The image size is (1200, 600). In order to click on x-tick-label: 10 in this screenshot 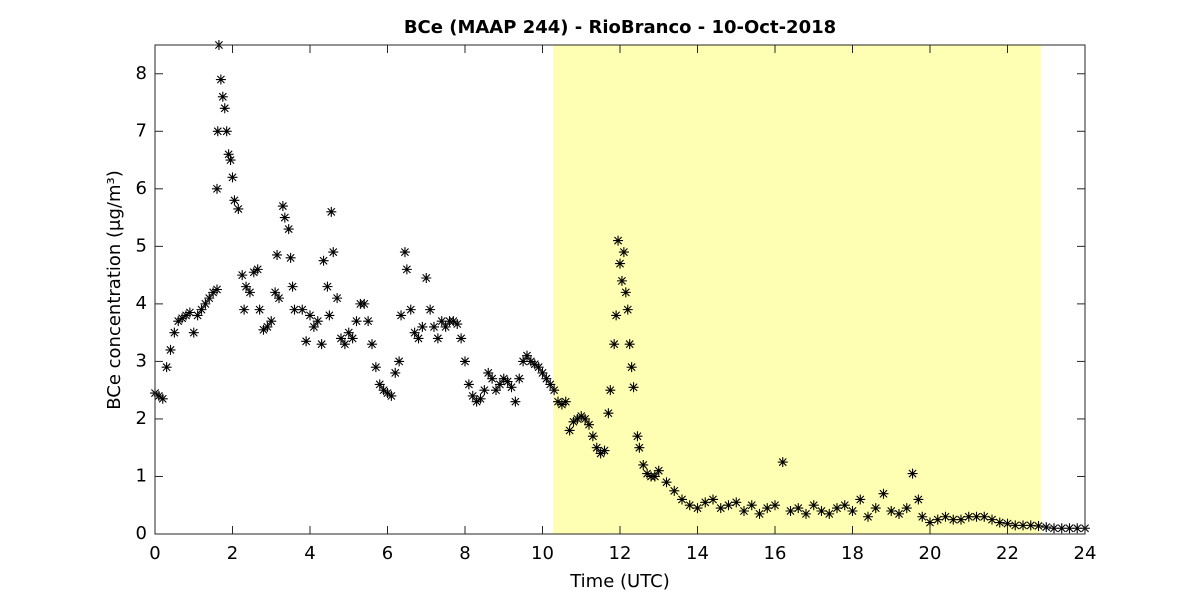, I will do `click(542, 553)`.